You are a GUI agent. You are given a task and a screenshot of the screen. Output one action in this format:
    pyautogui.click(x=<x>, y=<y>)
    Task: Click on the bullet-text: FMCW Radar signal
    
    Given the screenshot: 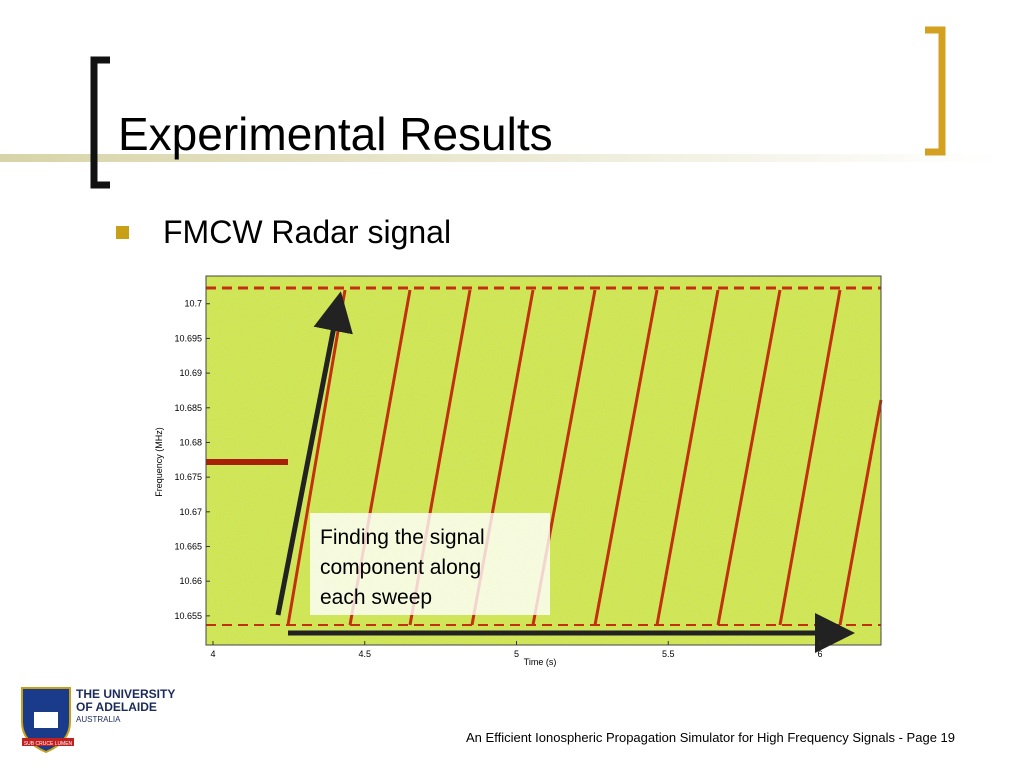 What is the action you would take?
    pyautogui.click(x=307, y=232)
    